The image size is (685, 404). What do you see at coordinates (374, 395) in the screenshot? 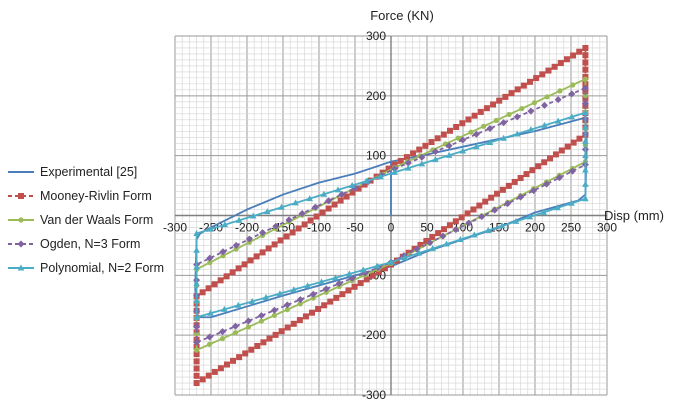
I see `y-tick-label: -300` at bounding box center [374, 395].